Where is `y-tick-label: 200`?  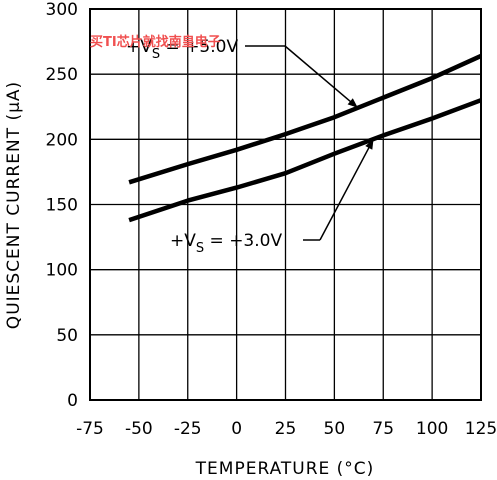 y-tick-label: 200 is located at coordinates (62, 140).